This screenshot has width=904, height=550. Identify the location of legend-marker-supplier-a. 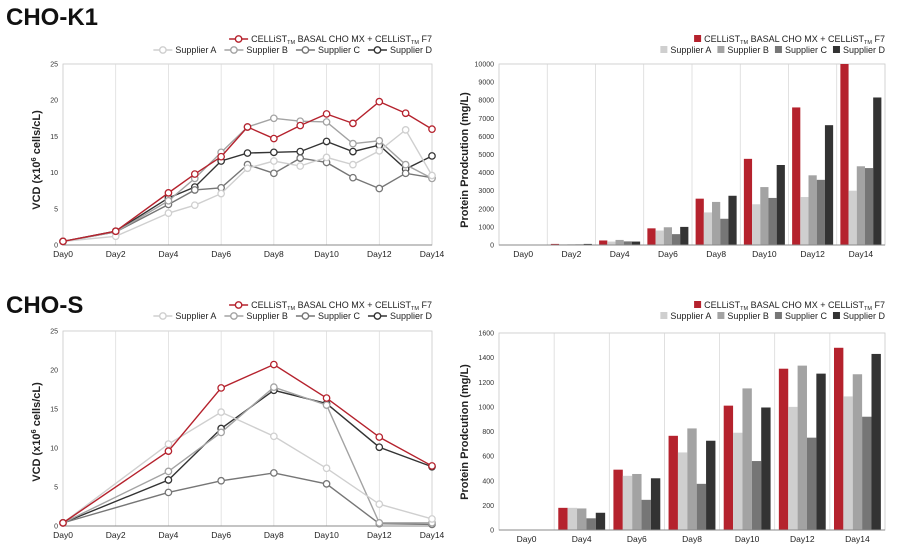
(162, 50).